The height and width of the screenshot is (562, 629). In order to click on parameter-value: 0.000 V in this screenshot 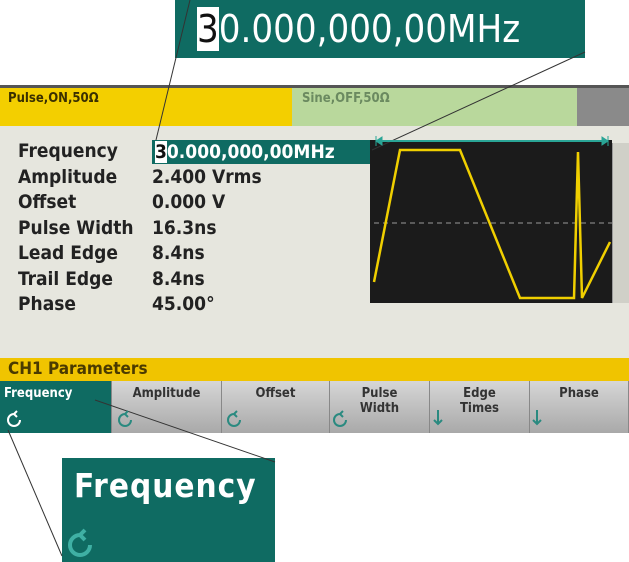, I will do `click(189, 202)`.